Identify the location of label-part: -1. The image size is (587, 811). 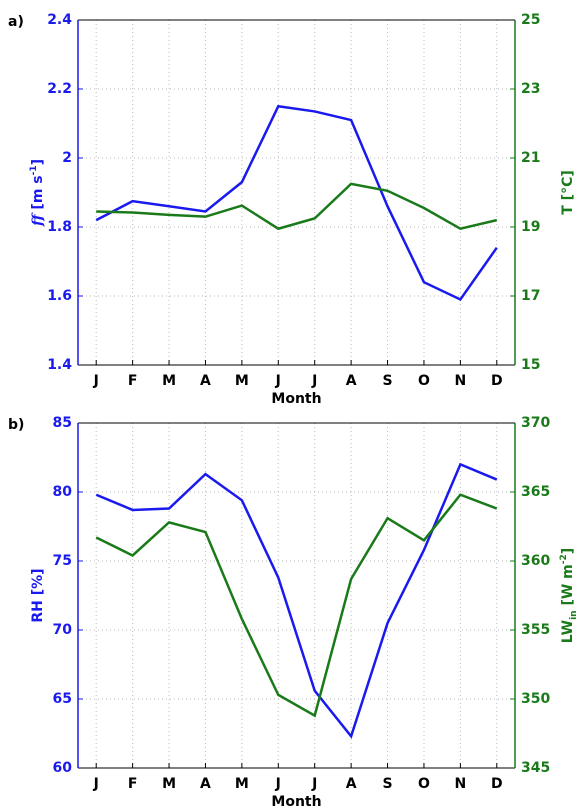
(34, 170).